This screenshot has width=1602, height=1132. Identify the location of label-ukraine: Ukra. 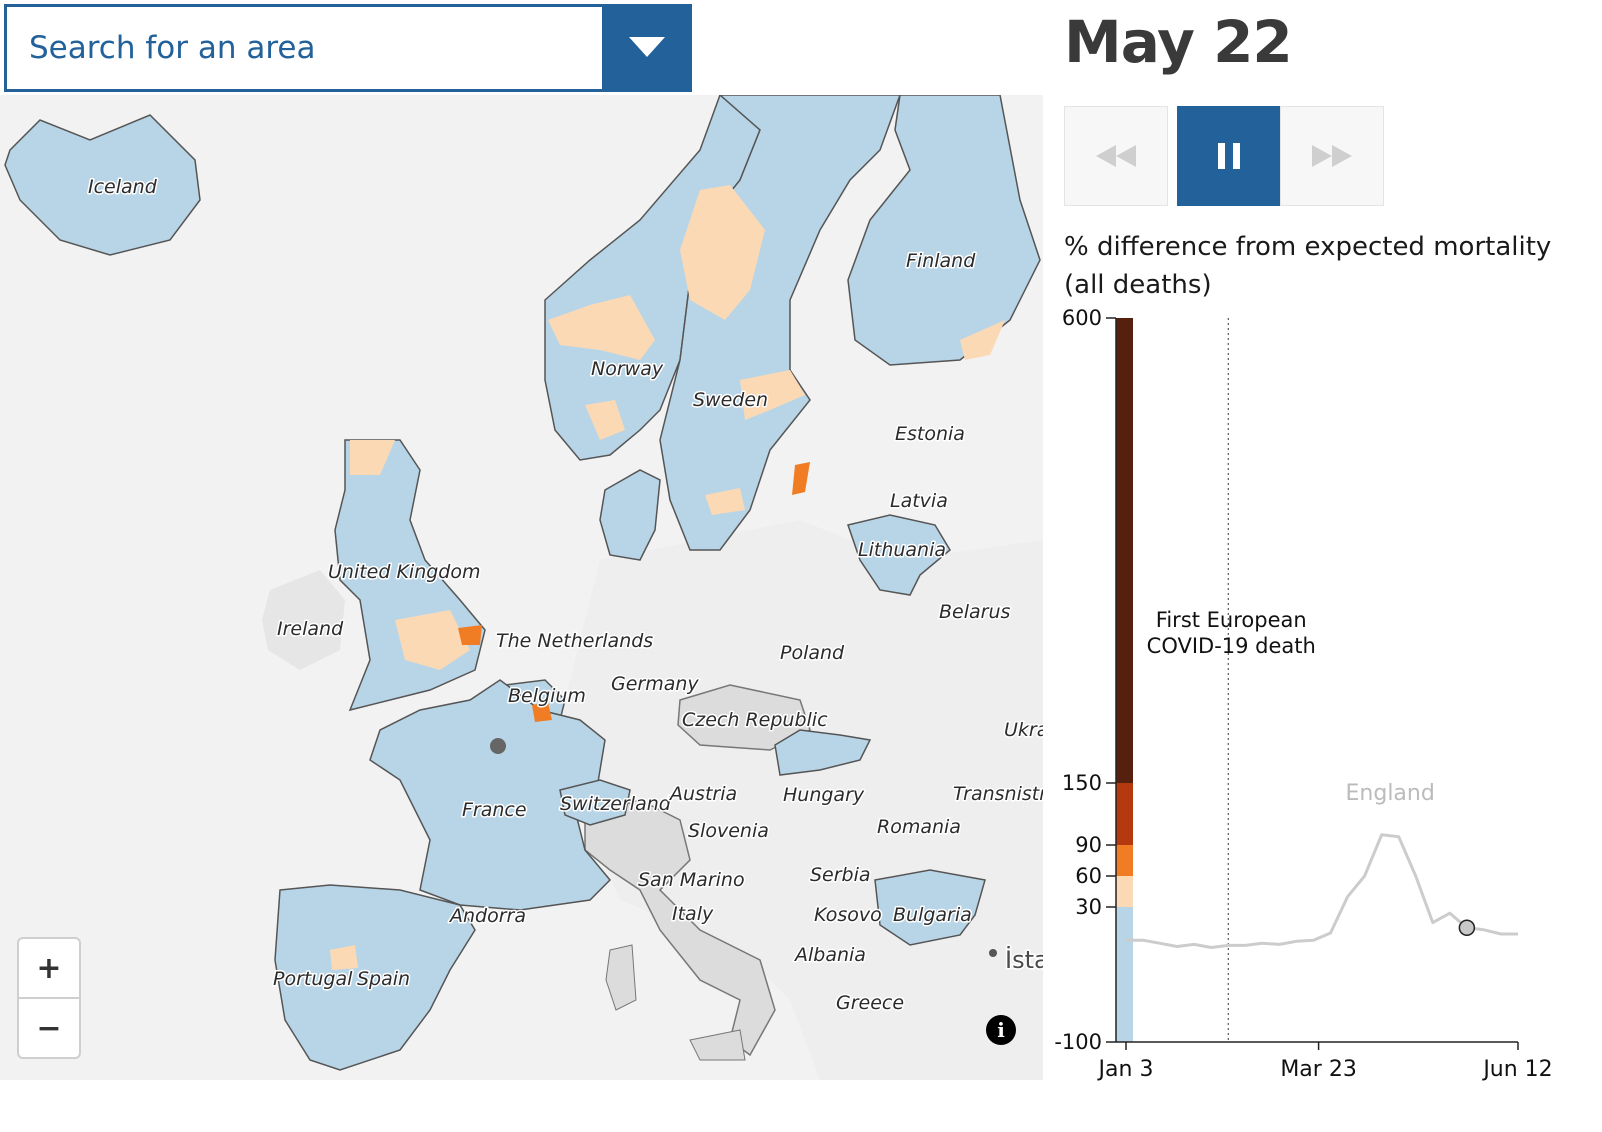
(1023, 730).